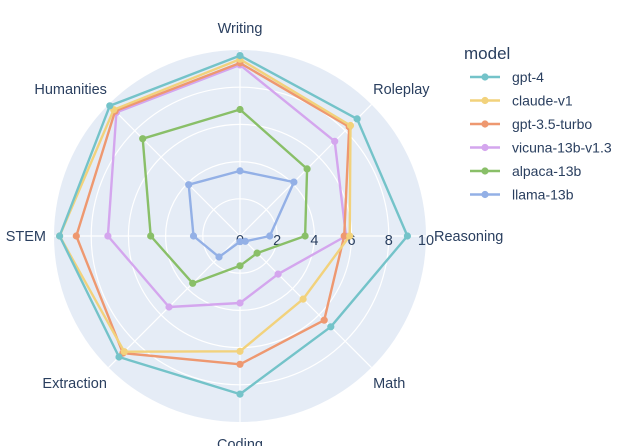 The image size is (640, 446). Describe the element at coordinates (70, 90) in the screenshot. I see `axis-label-humanities: Humanities` at that location.